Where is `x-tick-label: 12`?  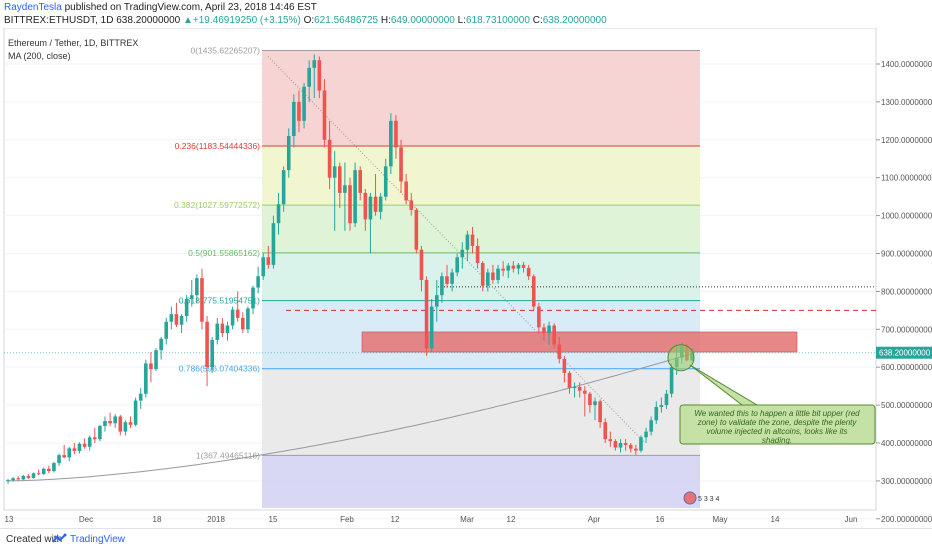
x-tick-label: 12 is located at coordinates (511, 519).